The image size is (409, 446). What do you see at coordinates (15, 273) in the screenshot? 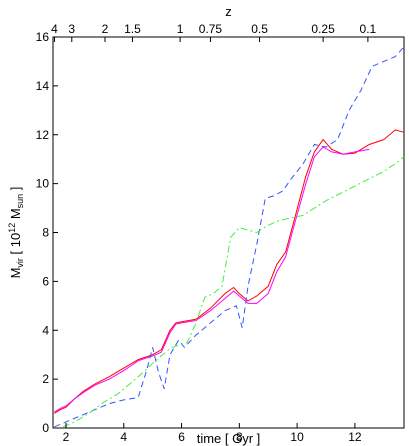
I see `y-label-main: M` at bounding box center [15, 273].